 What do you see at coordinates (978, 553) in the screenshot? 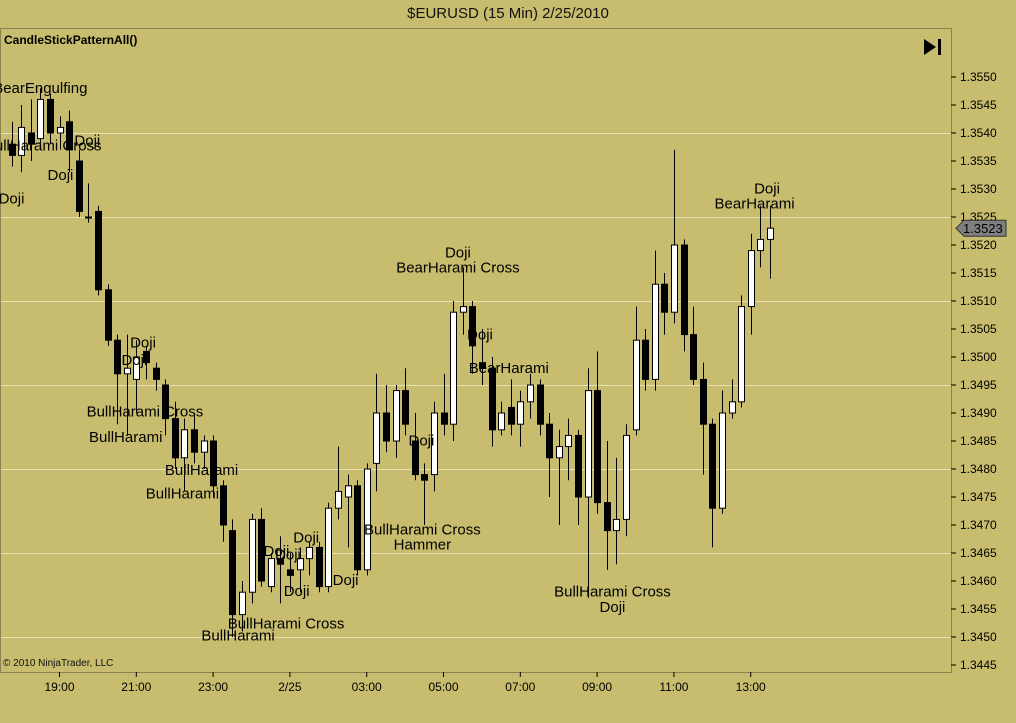
I see `y-tick-label: 1.3465` at bounding box center [978, 553].